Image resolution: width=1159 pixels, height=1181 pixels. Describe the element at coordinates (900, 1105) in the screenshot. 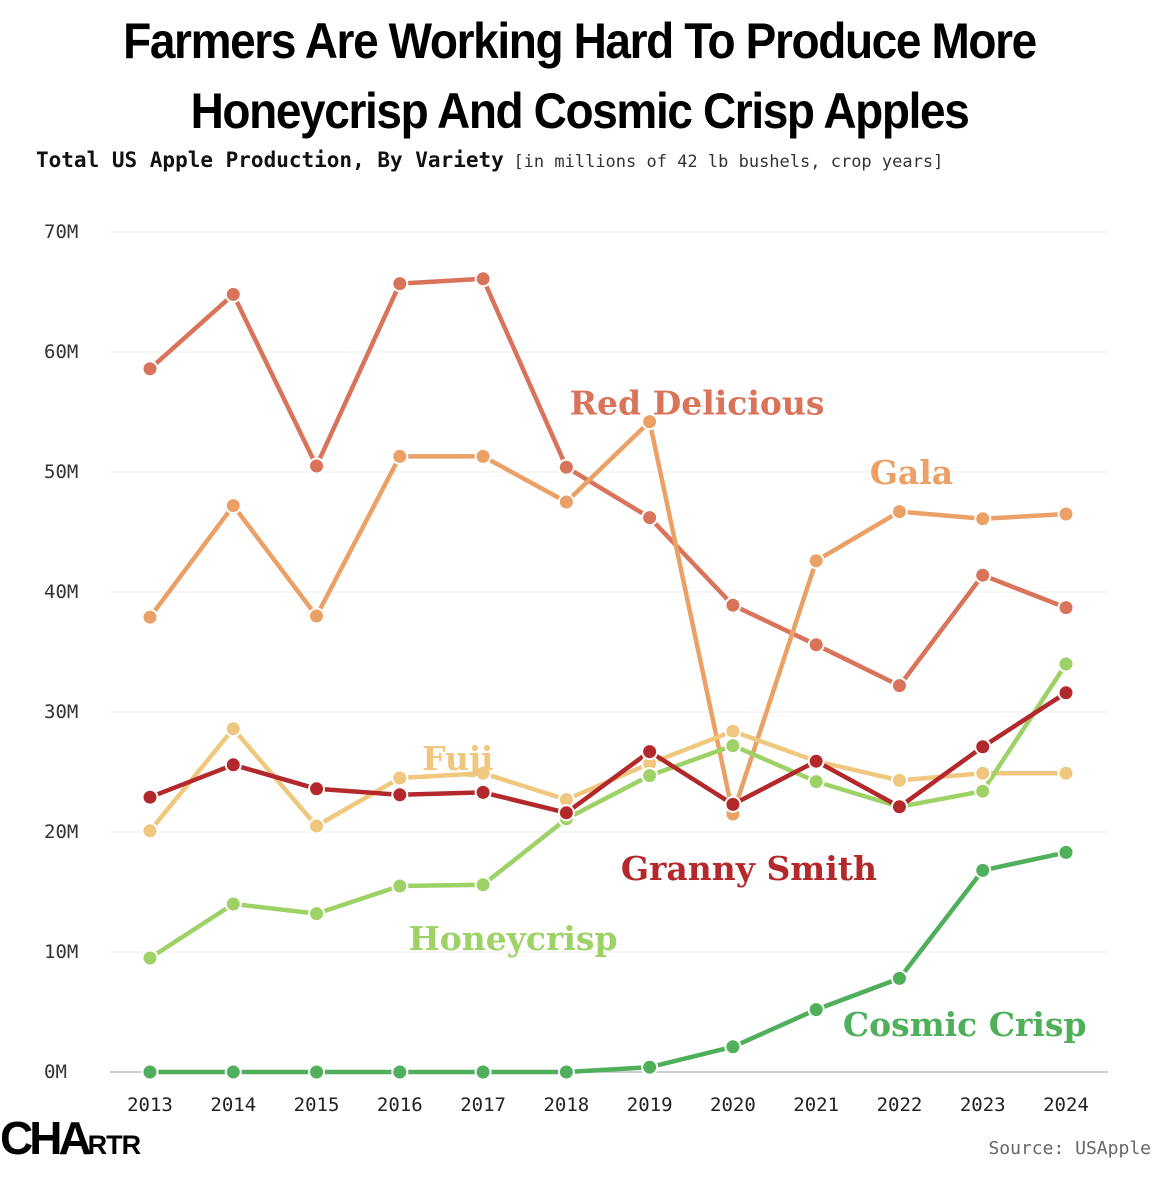

I see `x-tick-label: 2022` at that location.